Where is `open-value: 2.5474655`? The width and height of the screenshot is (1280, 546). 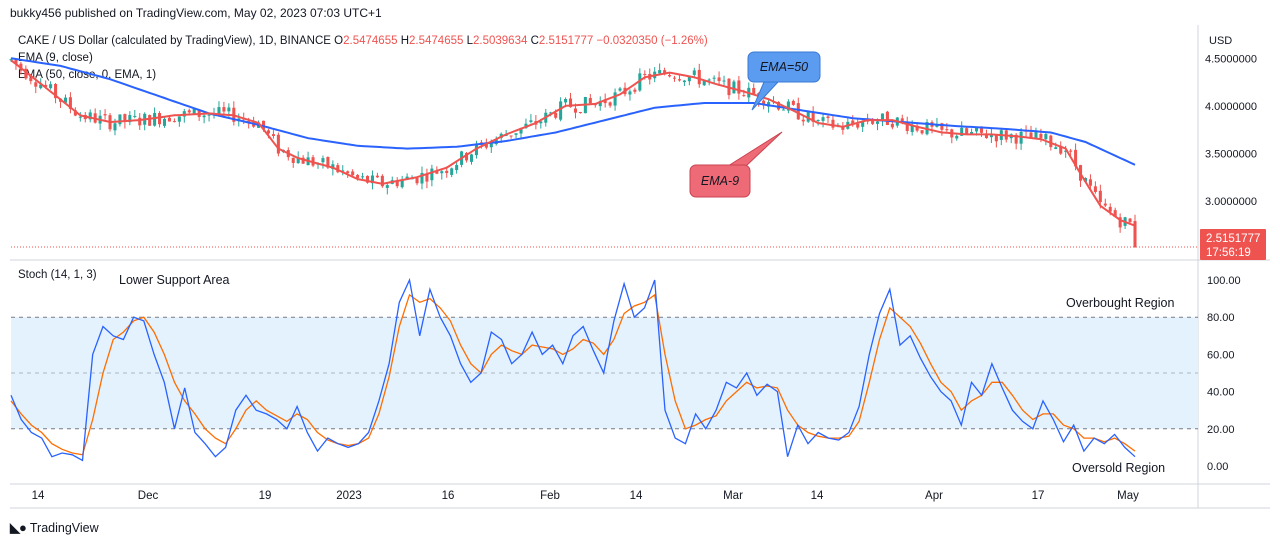 open-value: 2.5474655 is located at coordinates (370, 41).